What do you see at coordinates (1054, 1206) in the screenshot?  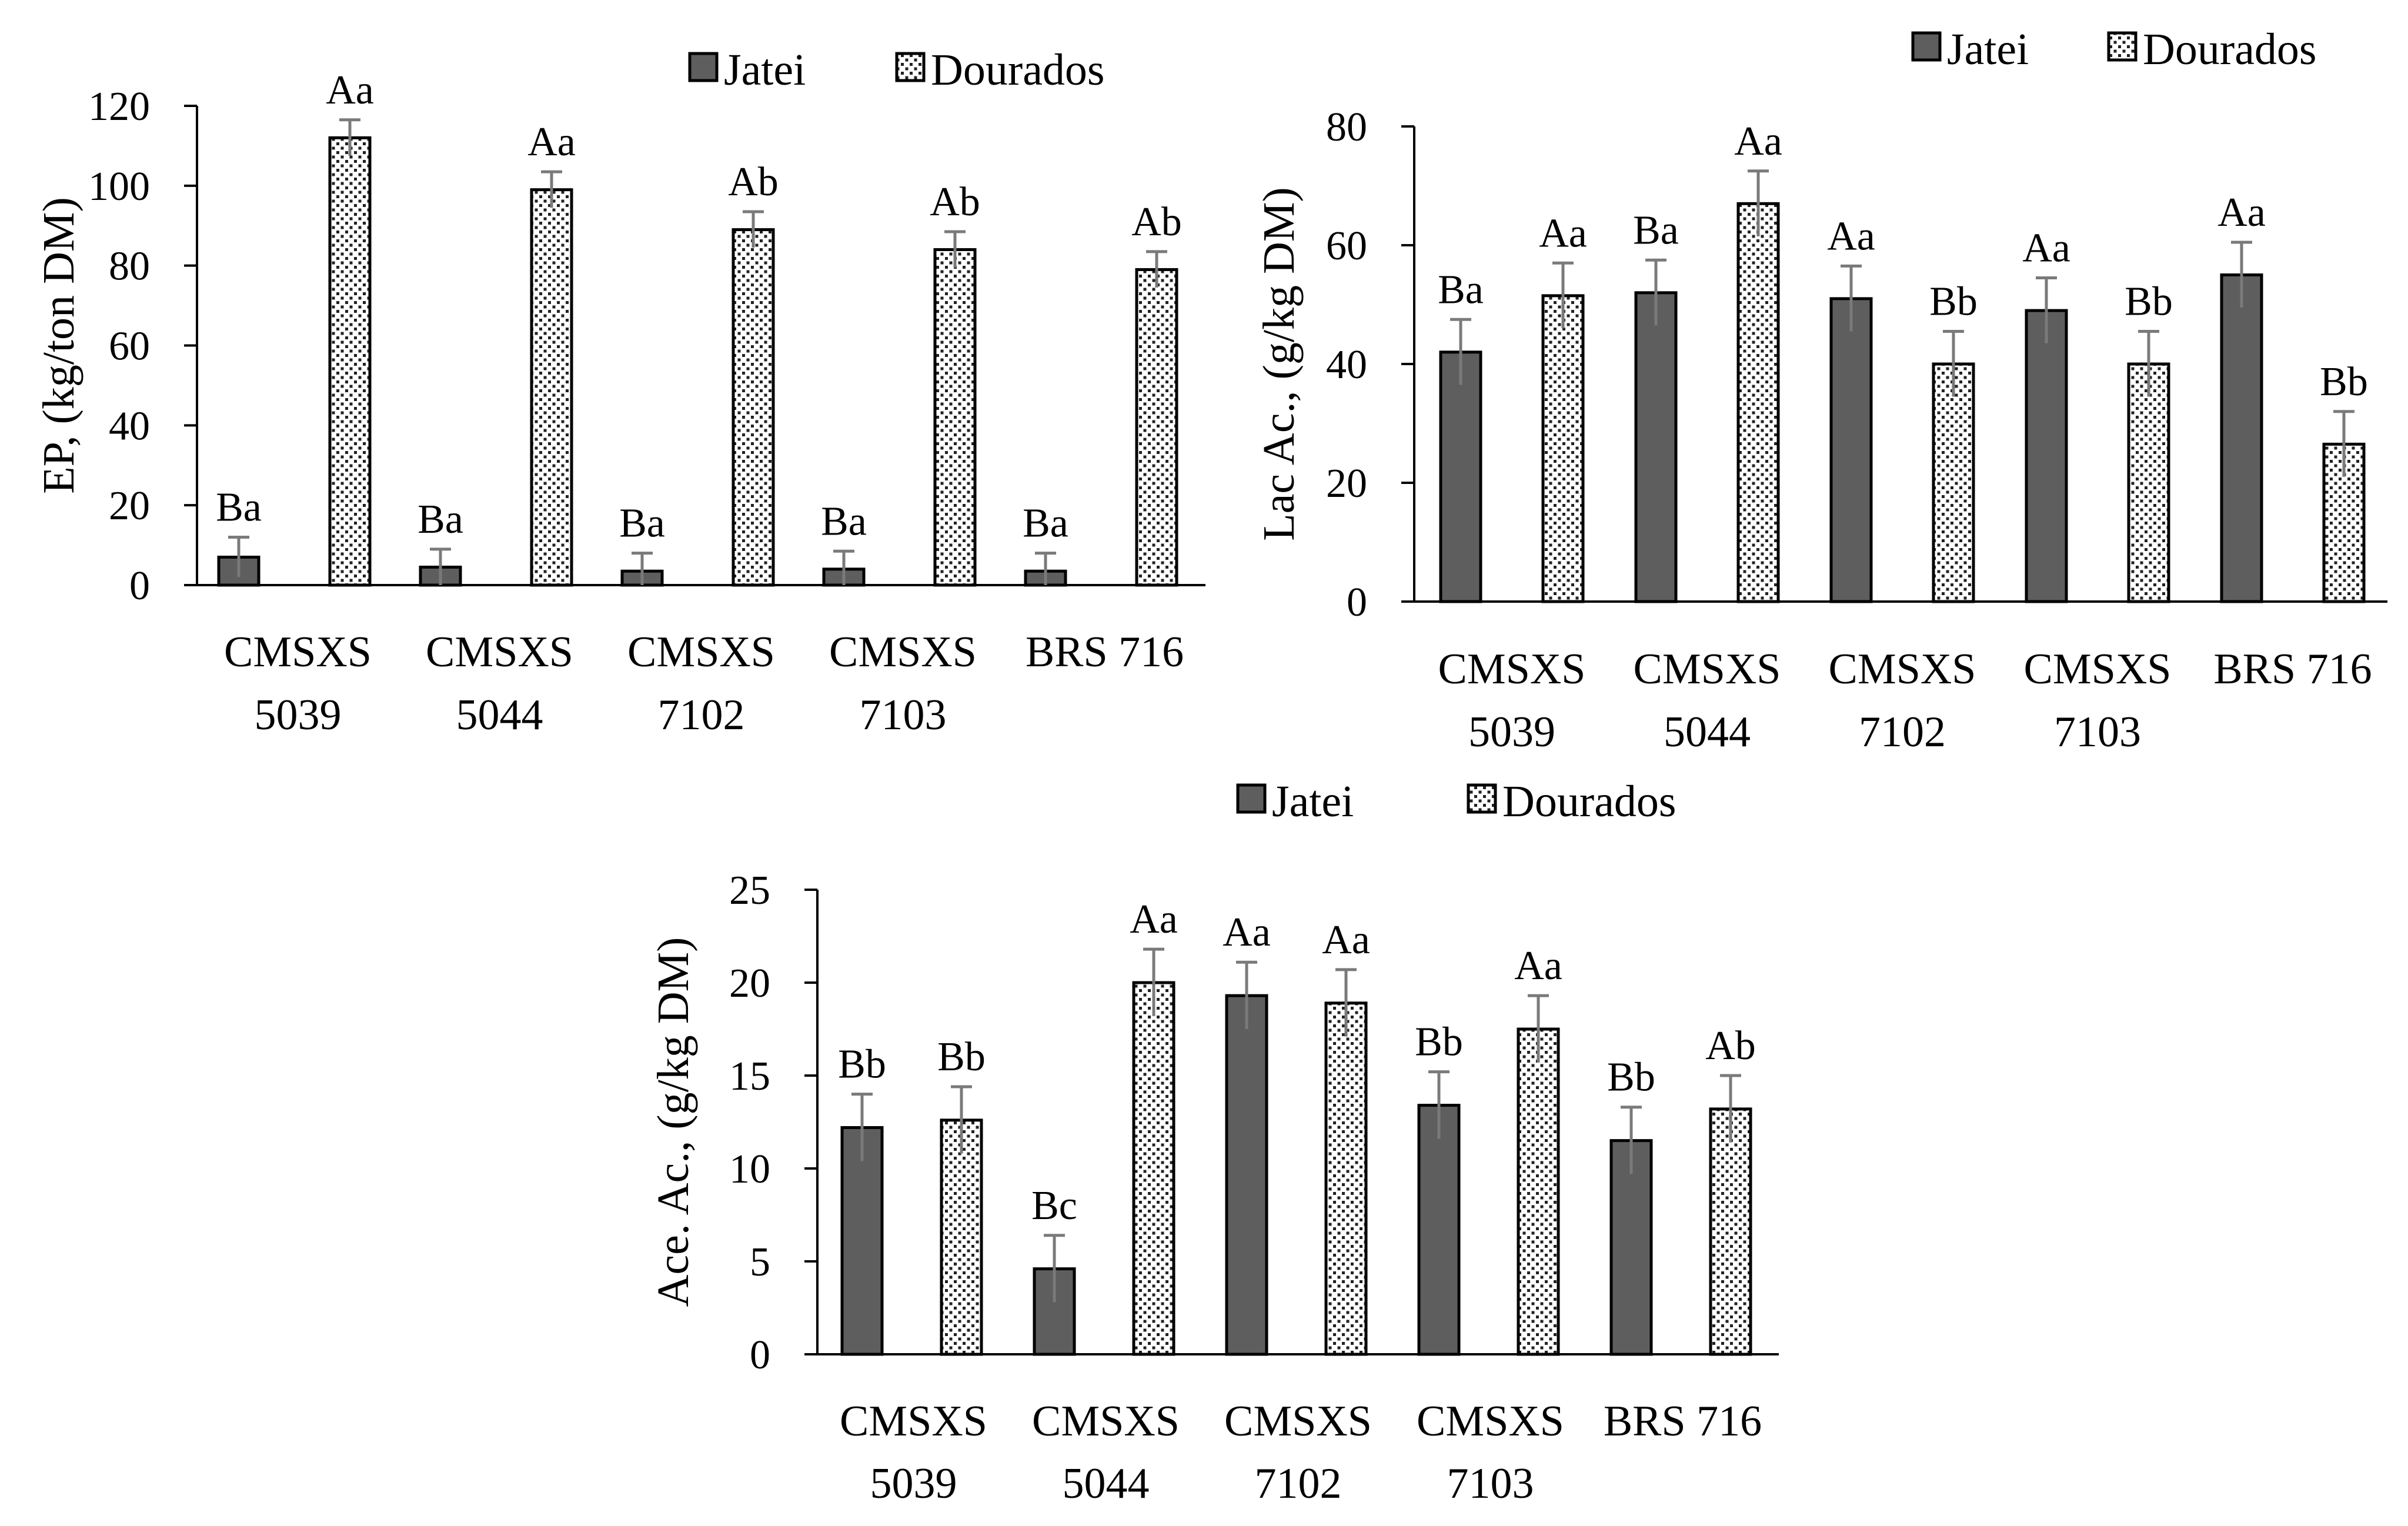 I see `significance-label: Bc` at bounding box center [1054, 1206].